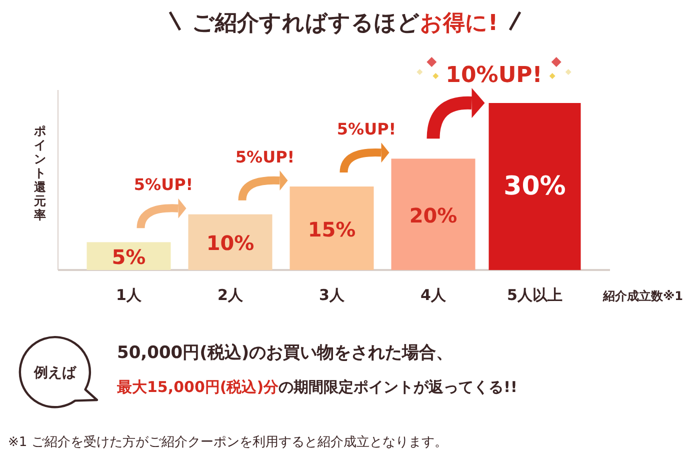  Describe the element at coordinates (332, 295) in the screenshot. I see `x-tick-label: 3人` at that location.